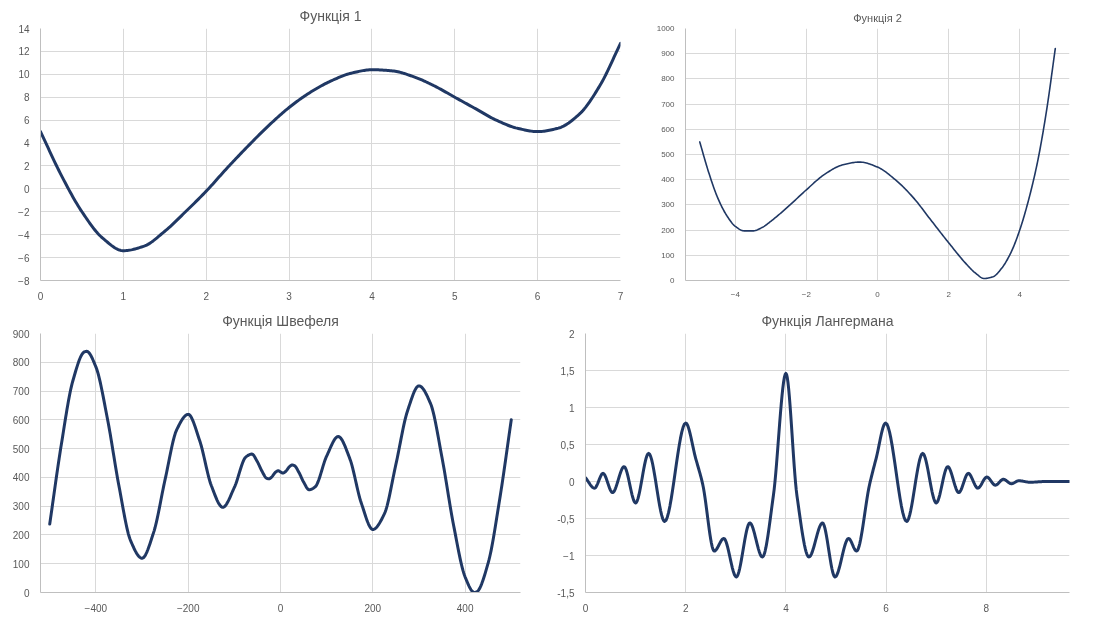 The height and width of the screenshot is (617, 1094). I want to click on x-tick-label: 400, so click(465, 608).